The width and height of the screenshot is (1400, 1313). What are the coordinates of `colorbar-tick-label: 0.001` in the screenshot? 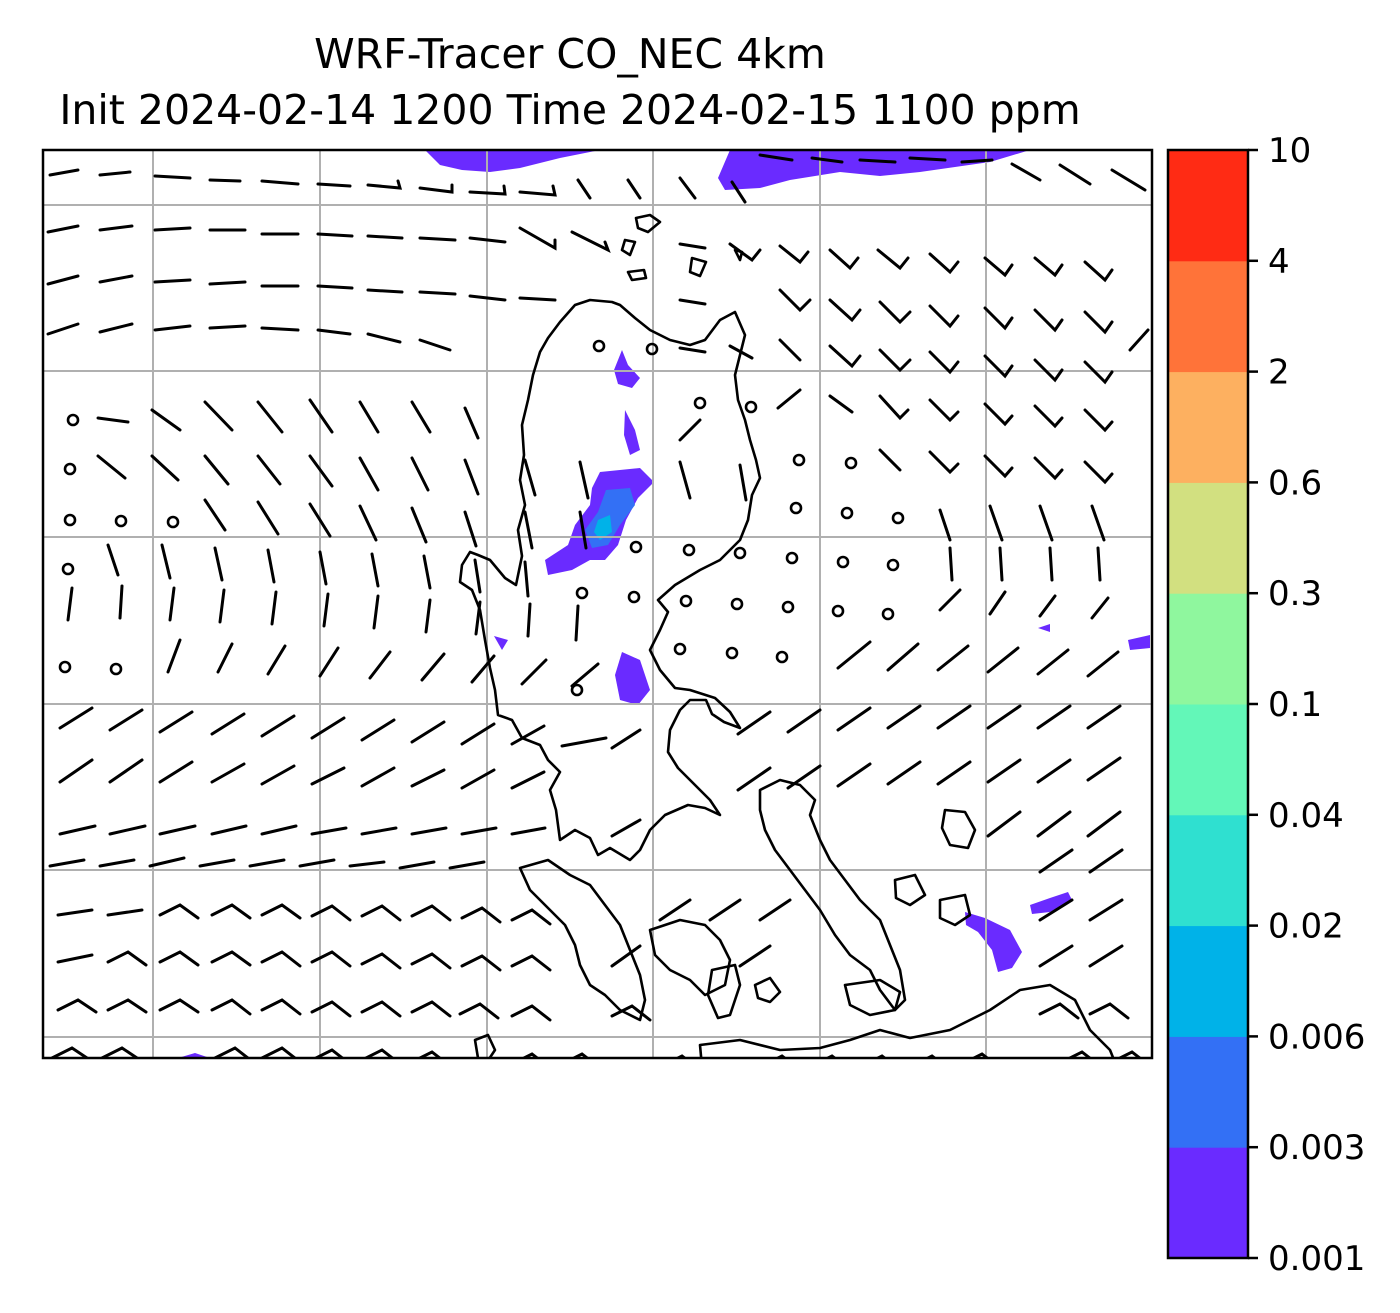 It's located at (1316, 1259).